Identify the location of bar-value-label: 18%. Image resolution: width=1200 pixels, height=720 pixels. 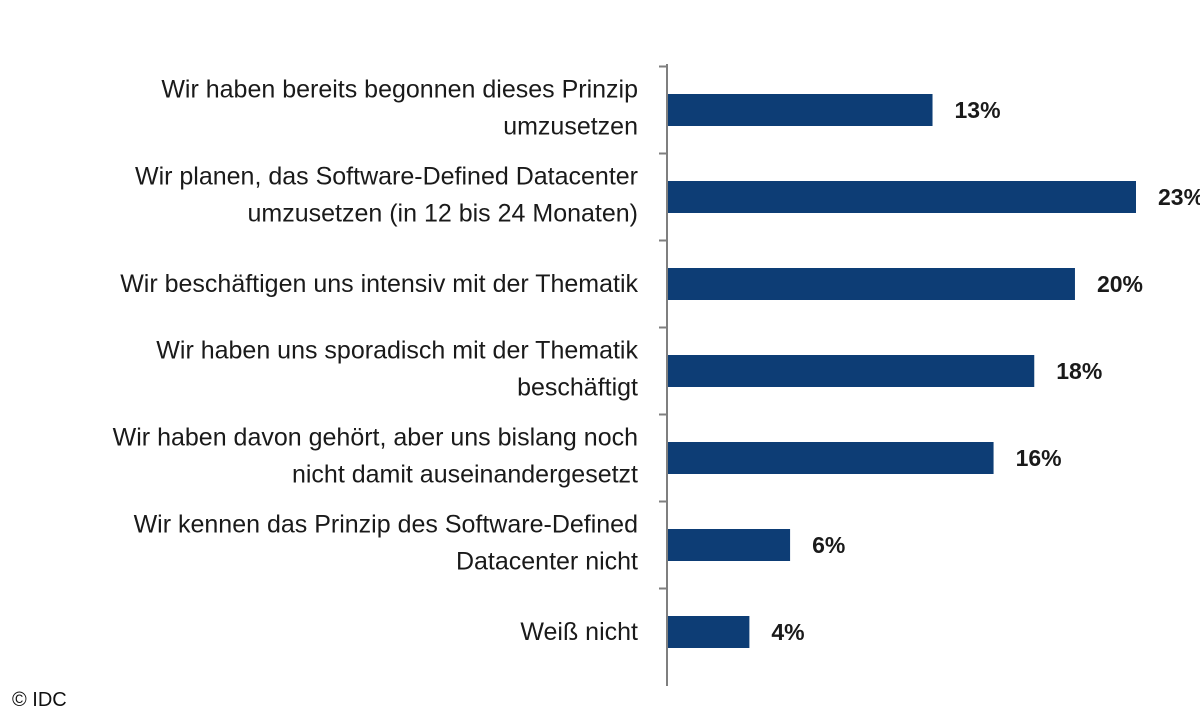
(1079, 371).